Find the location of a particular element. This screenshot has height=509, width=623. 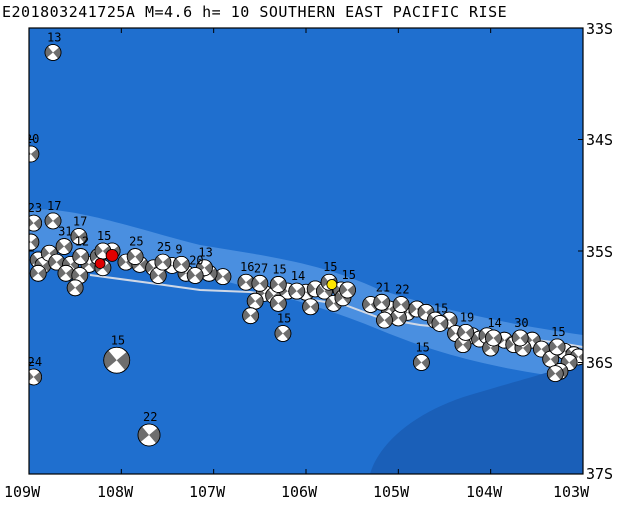

lon-label-104w: 104W is located at coordinates (484, 492).